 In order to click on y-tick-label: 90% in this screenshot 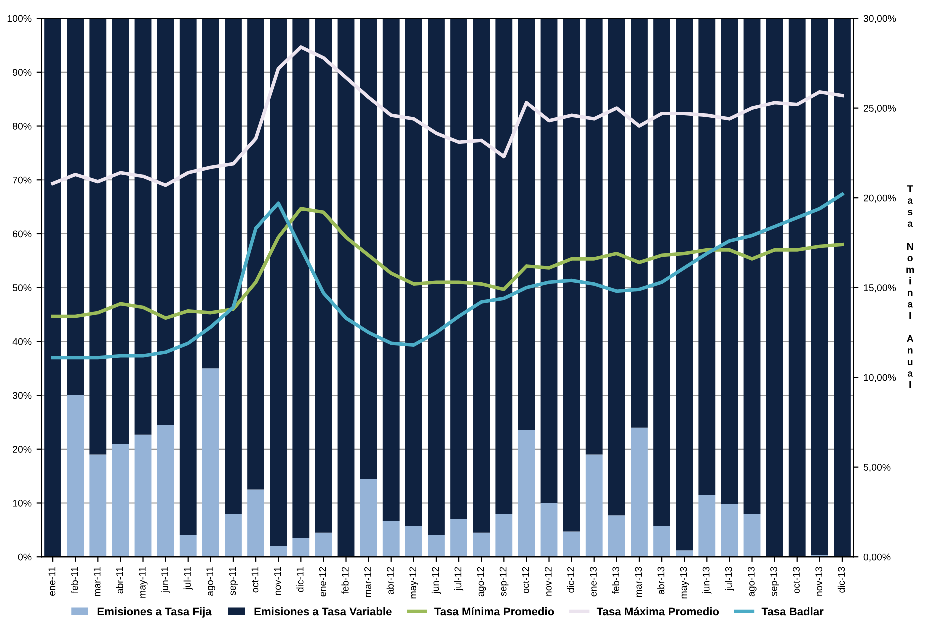, I will do `click(22, 72)`.